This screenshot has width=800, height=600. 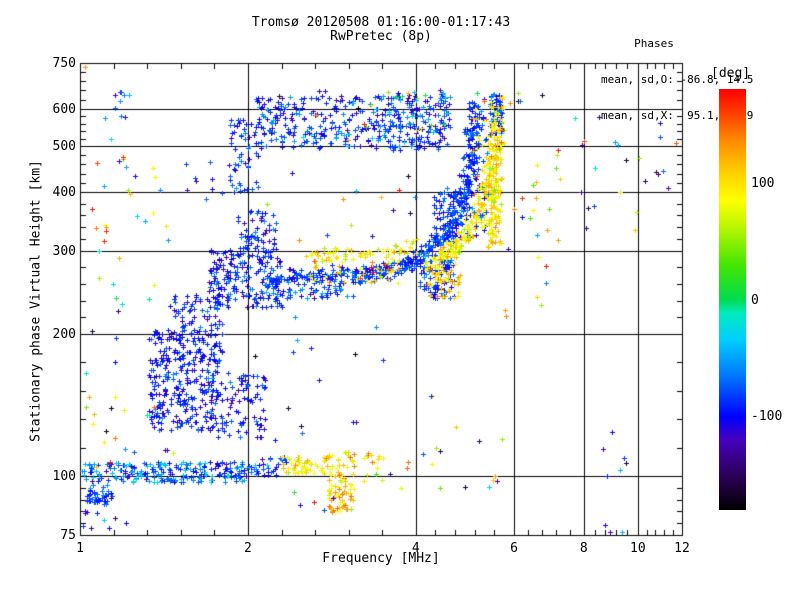 What do you see at coordinates (248, 548) in the screenshot?
I see `x-tick-label: 2` at bounding box center [248, 548].